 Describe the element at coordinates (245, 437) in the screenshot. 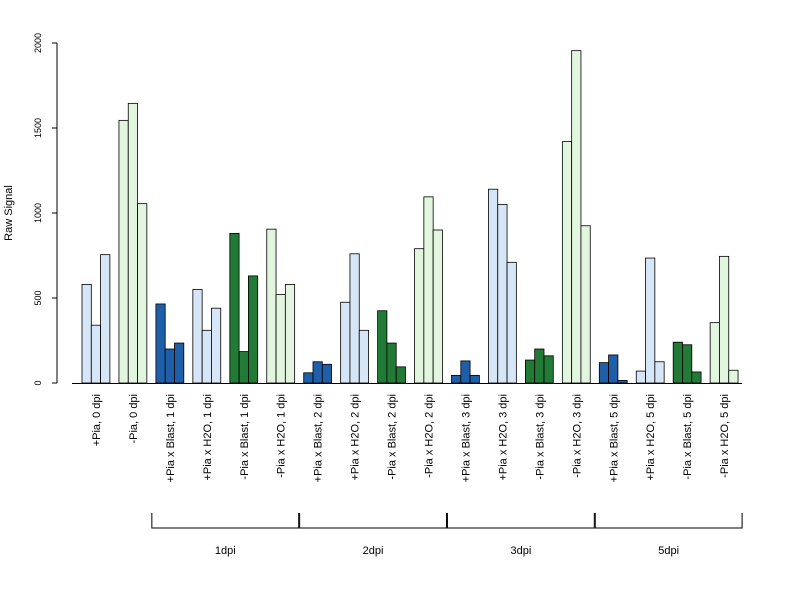

I see `category-label: -Pia x Blast, 1 dpi` at that location.